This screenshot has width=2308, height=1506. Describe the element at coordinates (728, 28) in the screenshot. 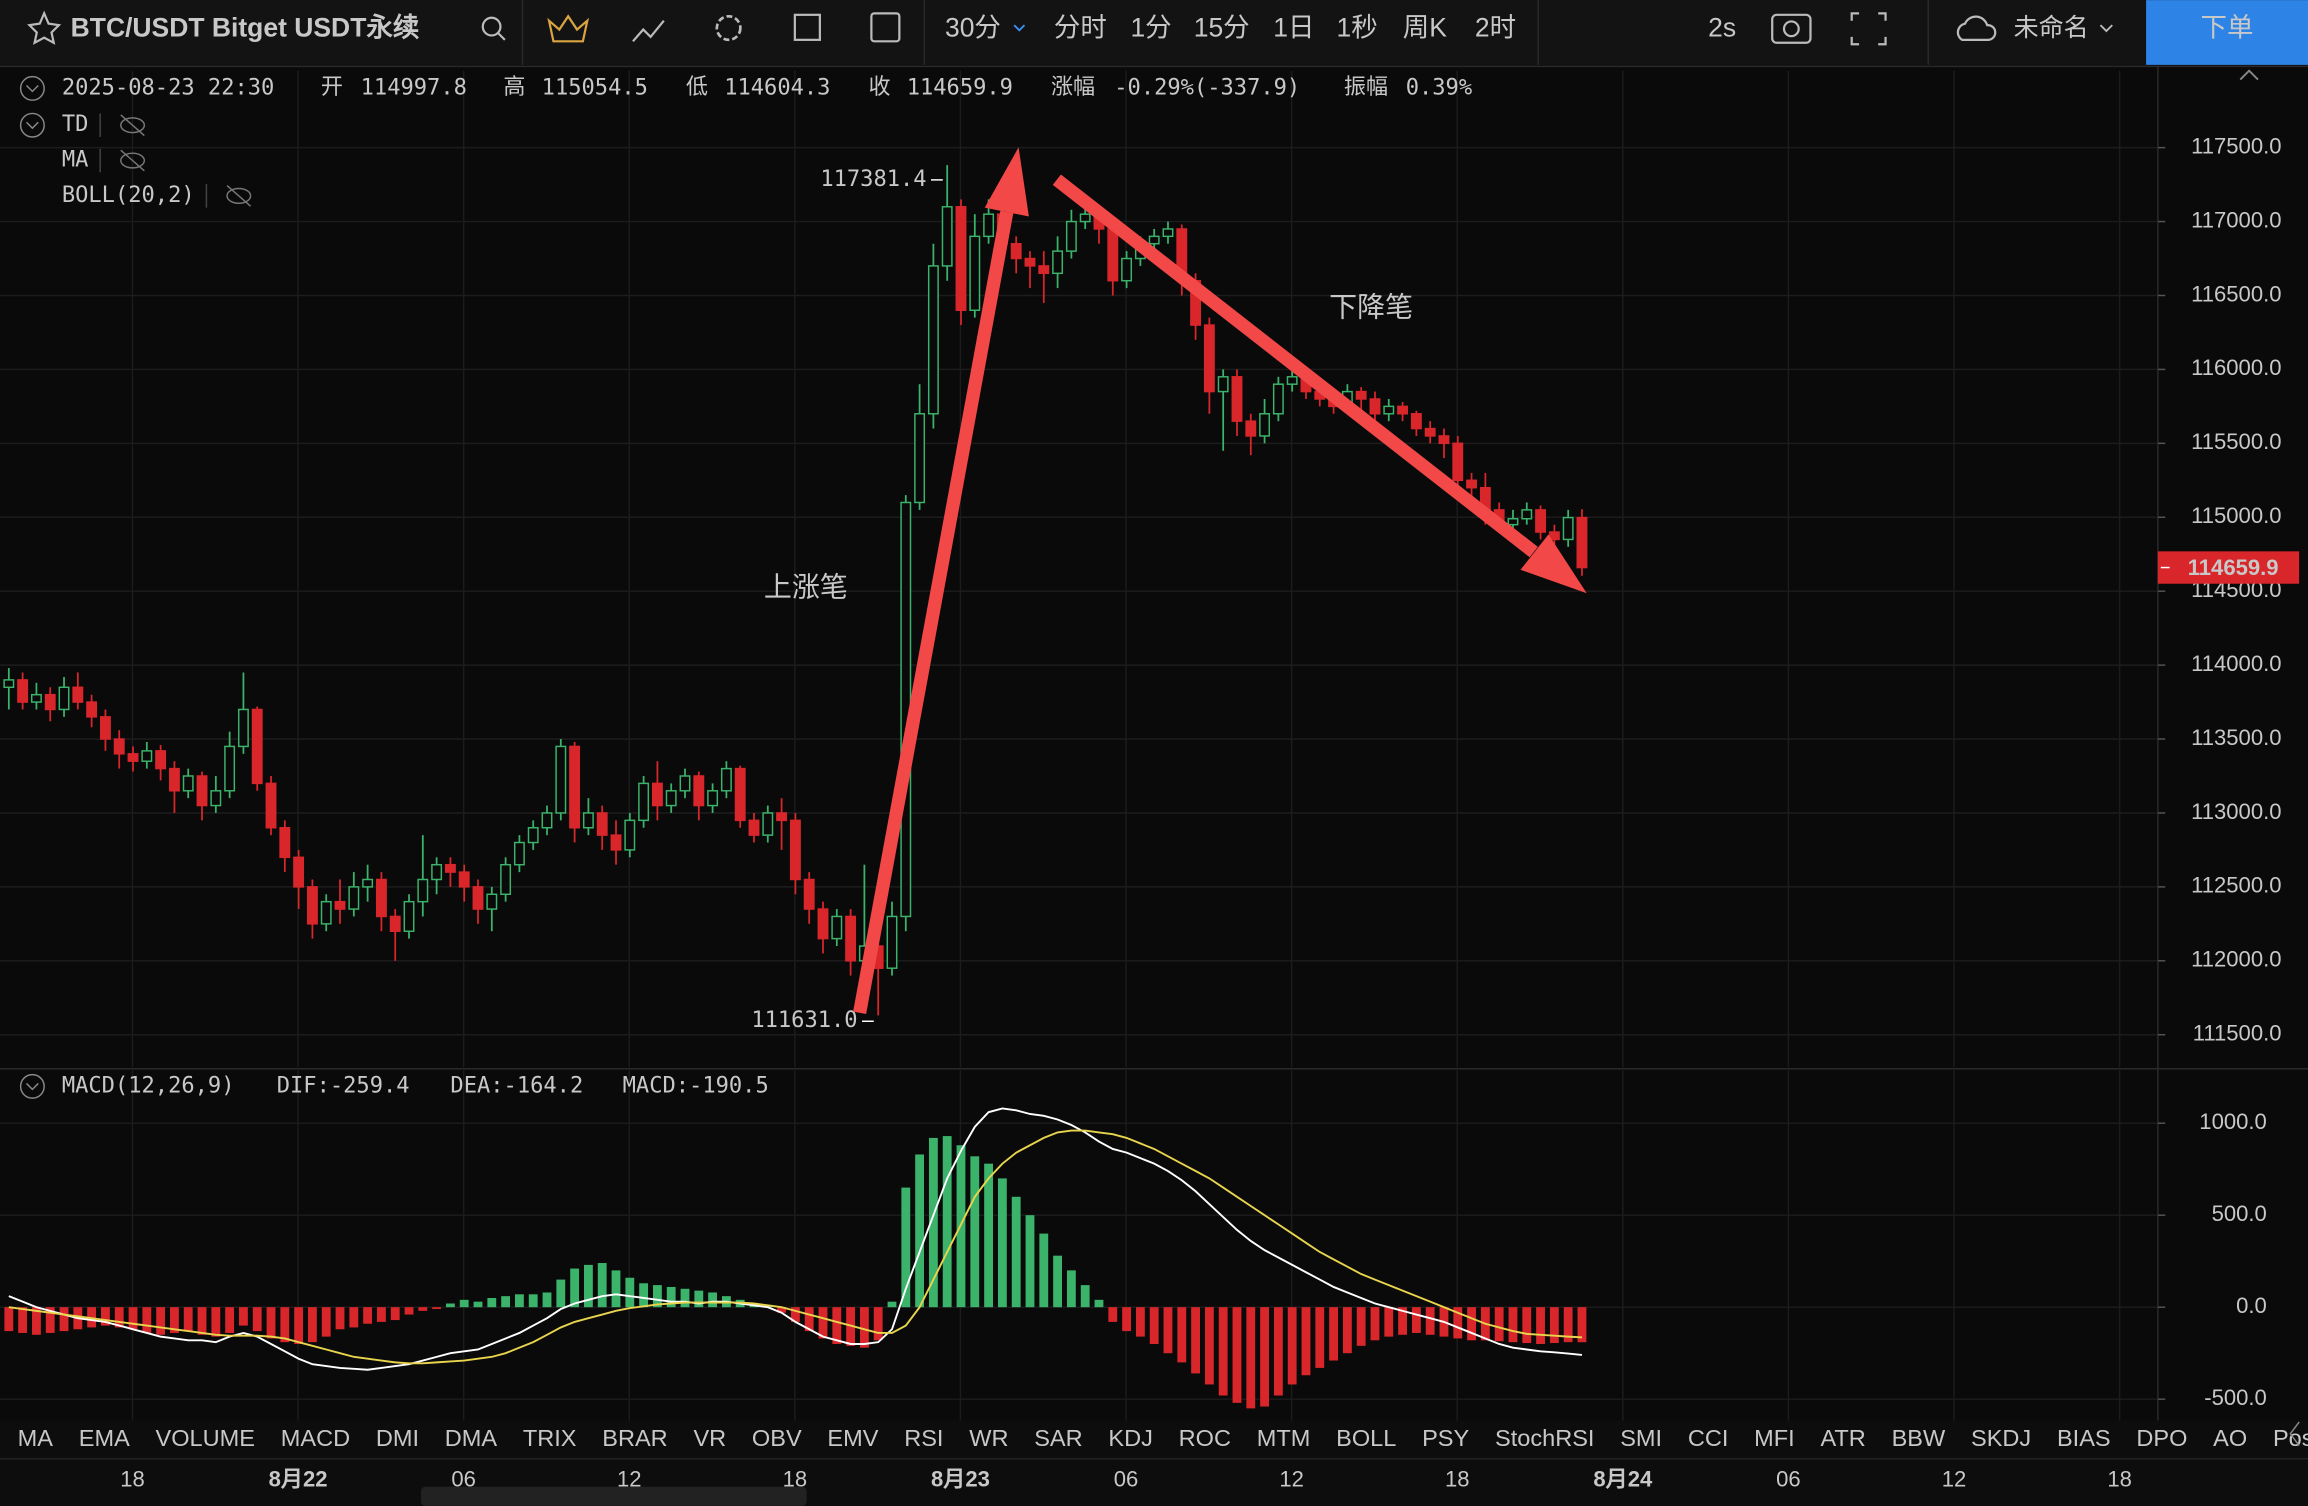

I see `settings-icon` at that location.